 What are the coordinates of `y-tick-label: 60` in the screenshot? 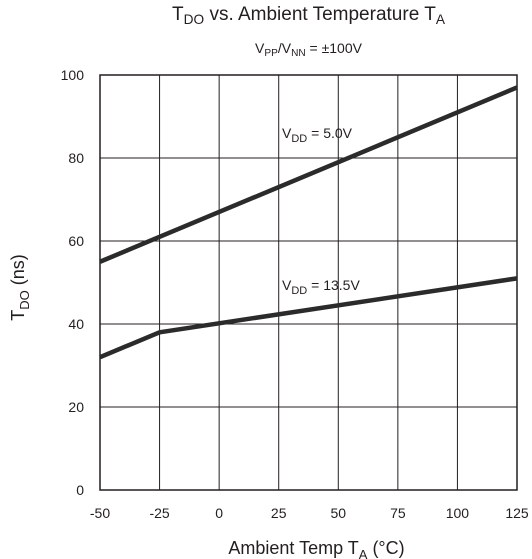 It's located at (76, 241).